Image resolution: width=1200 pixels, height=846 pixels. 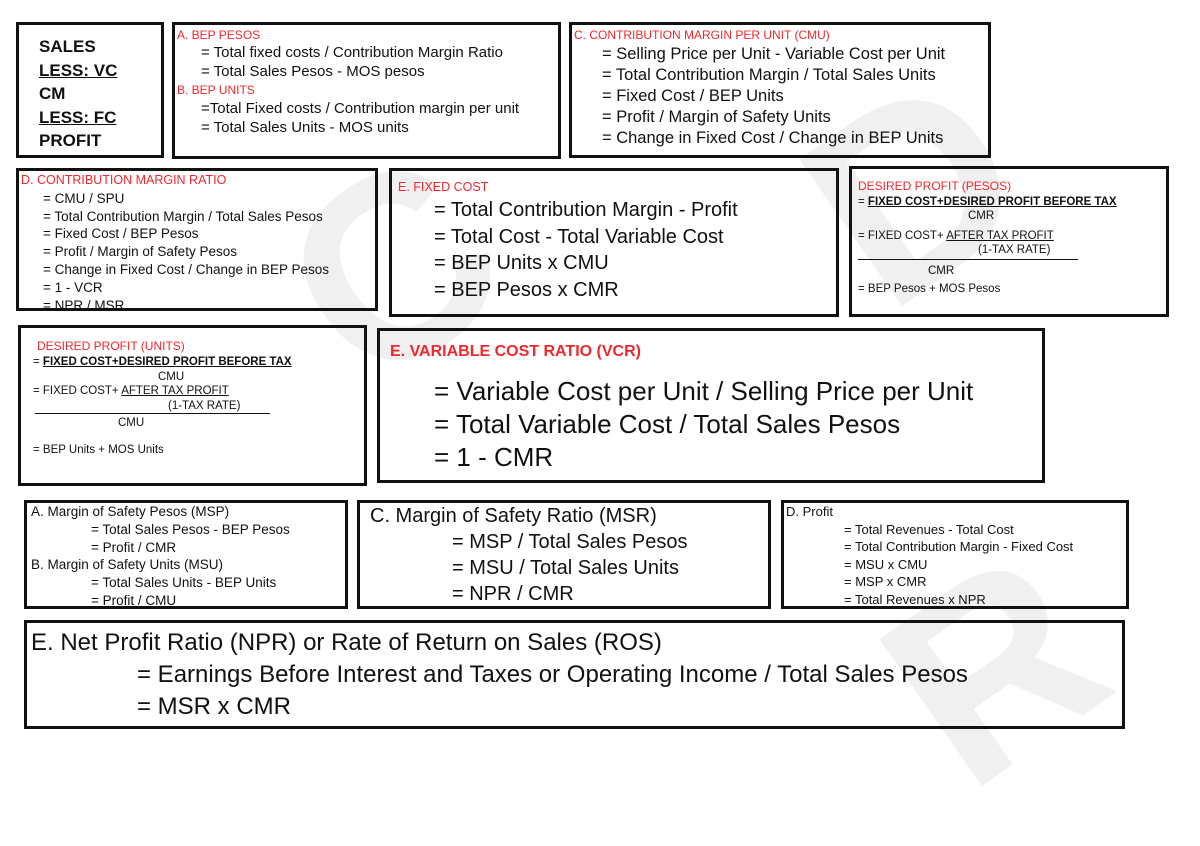 I want to click on formula-line: = Total Cost - Total Variable Cost, so click(x=579, y=236).